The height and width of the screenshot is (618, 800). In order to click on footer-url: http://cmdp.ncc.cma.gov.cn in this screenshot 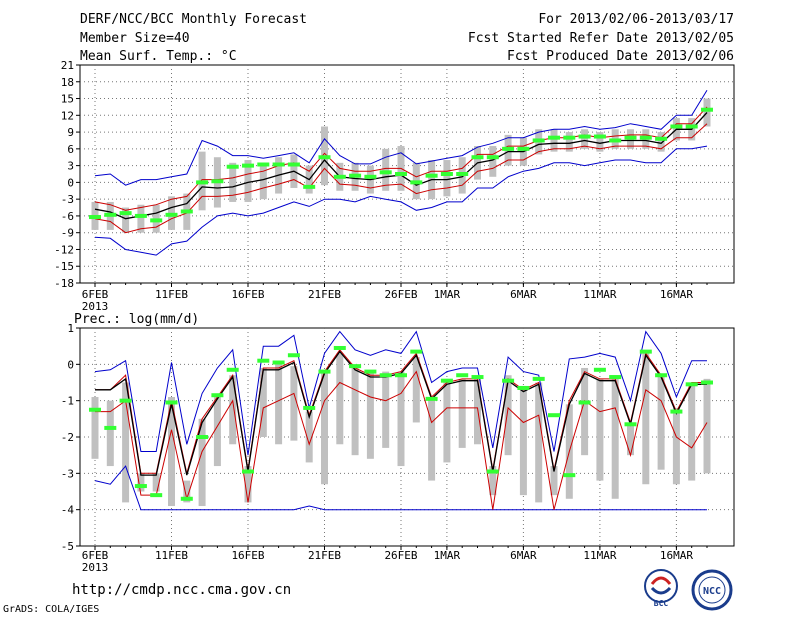, I will do `click(182, 590)`.